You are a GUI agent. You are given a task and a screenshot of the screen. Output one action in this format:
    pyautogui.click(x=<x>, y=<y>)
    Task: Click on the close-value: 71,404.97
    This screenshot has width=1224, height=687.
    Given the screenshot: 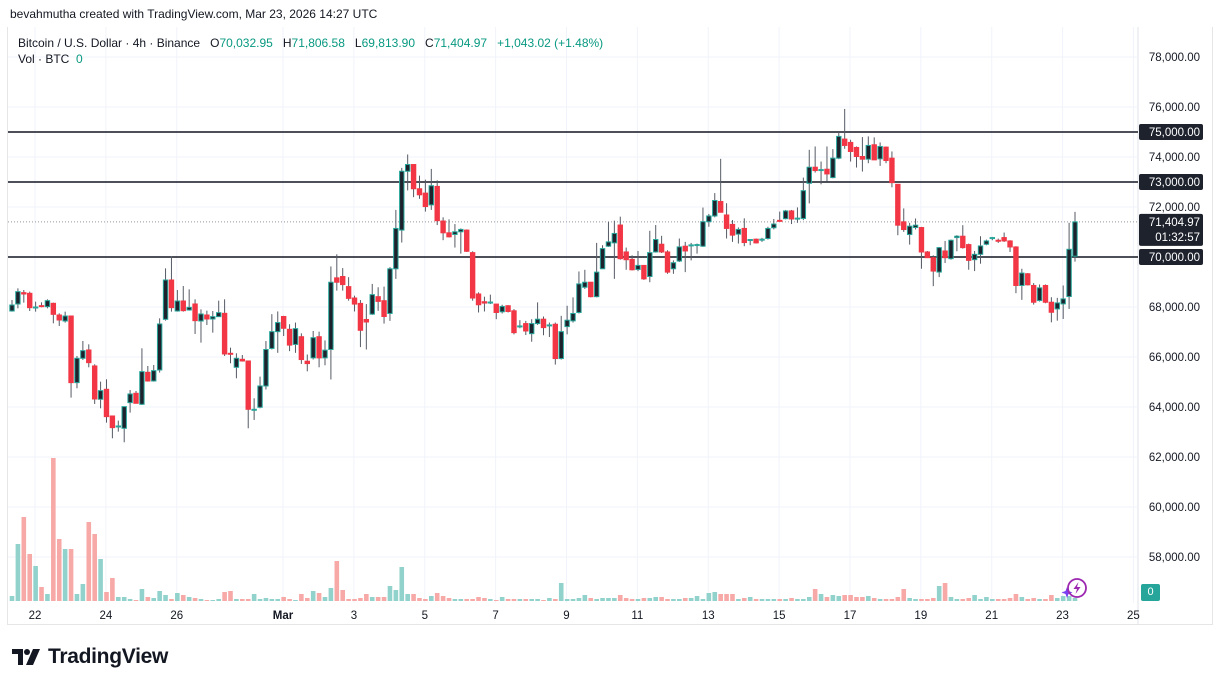 What is the action you would take?
    pyautogui.click(x=460, y=43)
    